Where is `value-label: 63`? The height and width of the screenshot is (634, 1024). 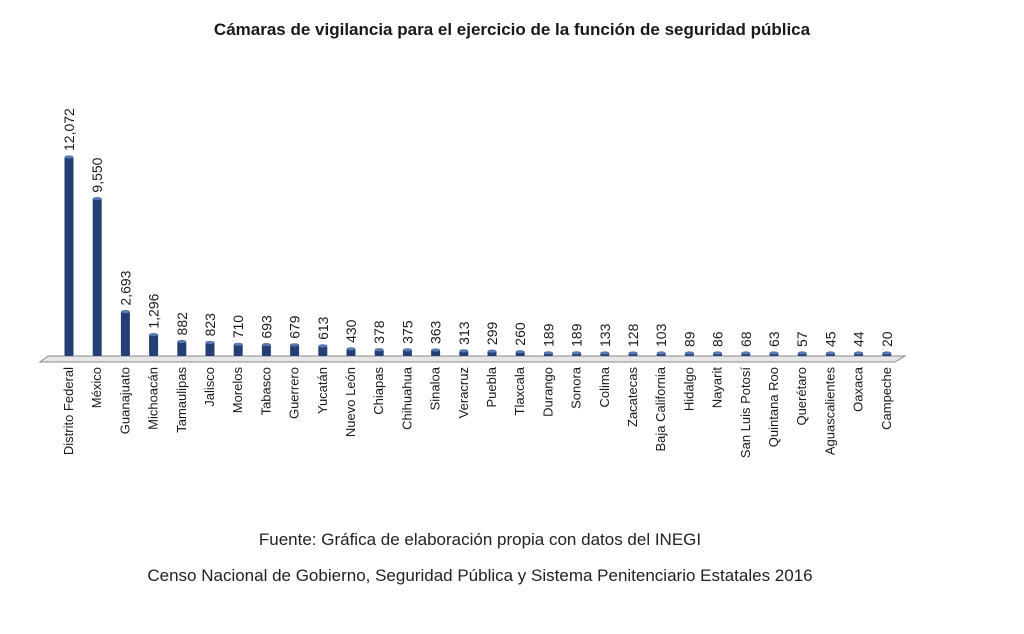 value-label: 63 is located at coordinates (774, 339).